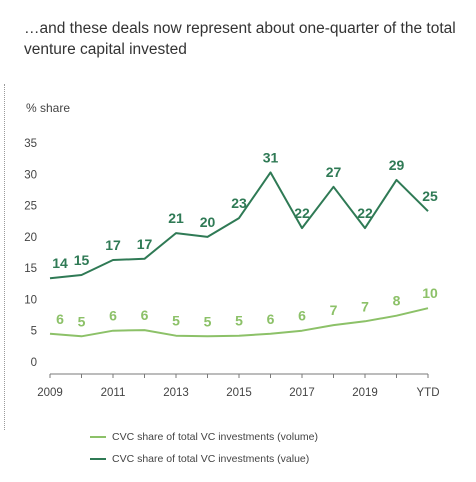 Image resolution: width=476 pixels, height=482 pixels. I want to click on data-label-volume: 10, so click(430, 293).